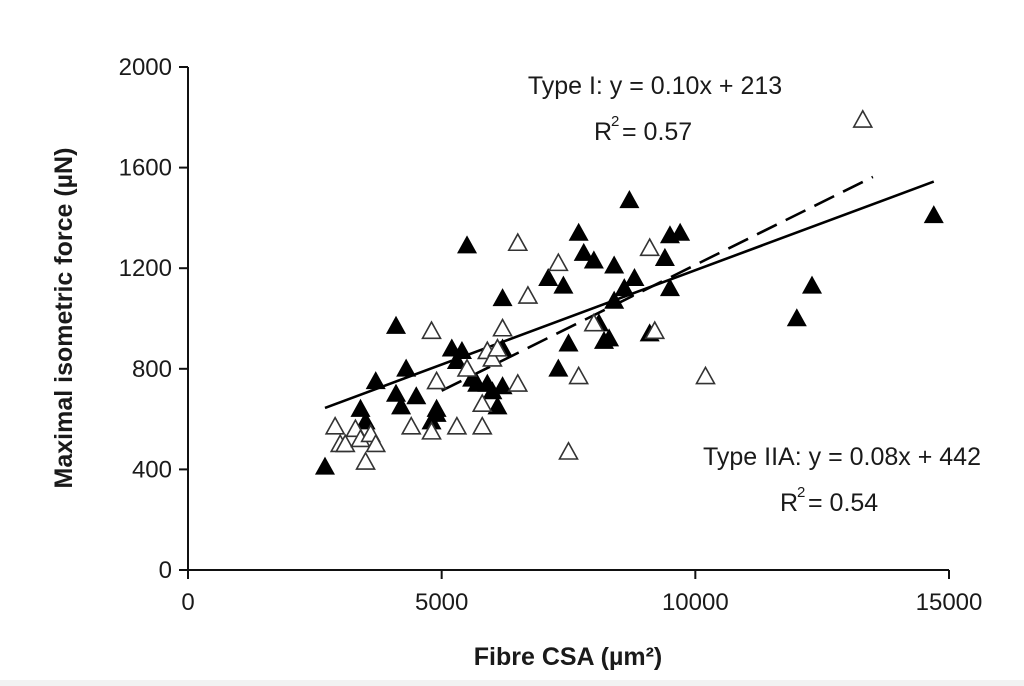  I want to click on y-ticks: 0 400 800 1200 1600 2000, so click(153, 319).